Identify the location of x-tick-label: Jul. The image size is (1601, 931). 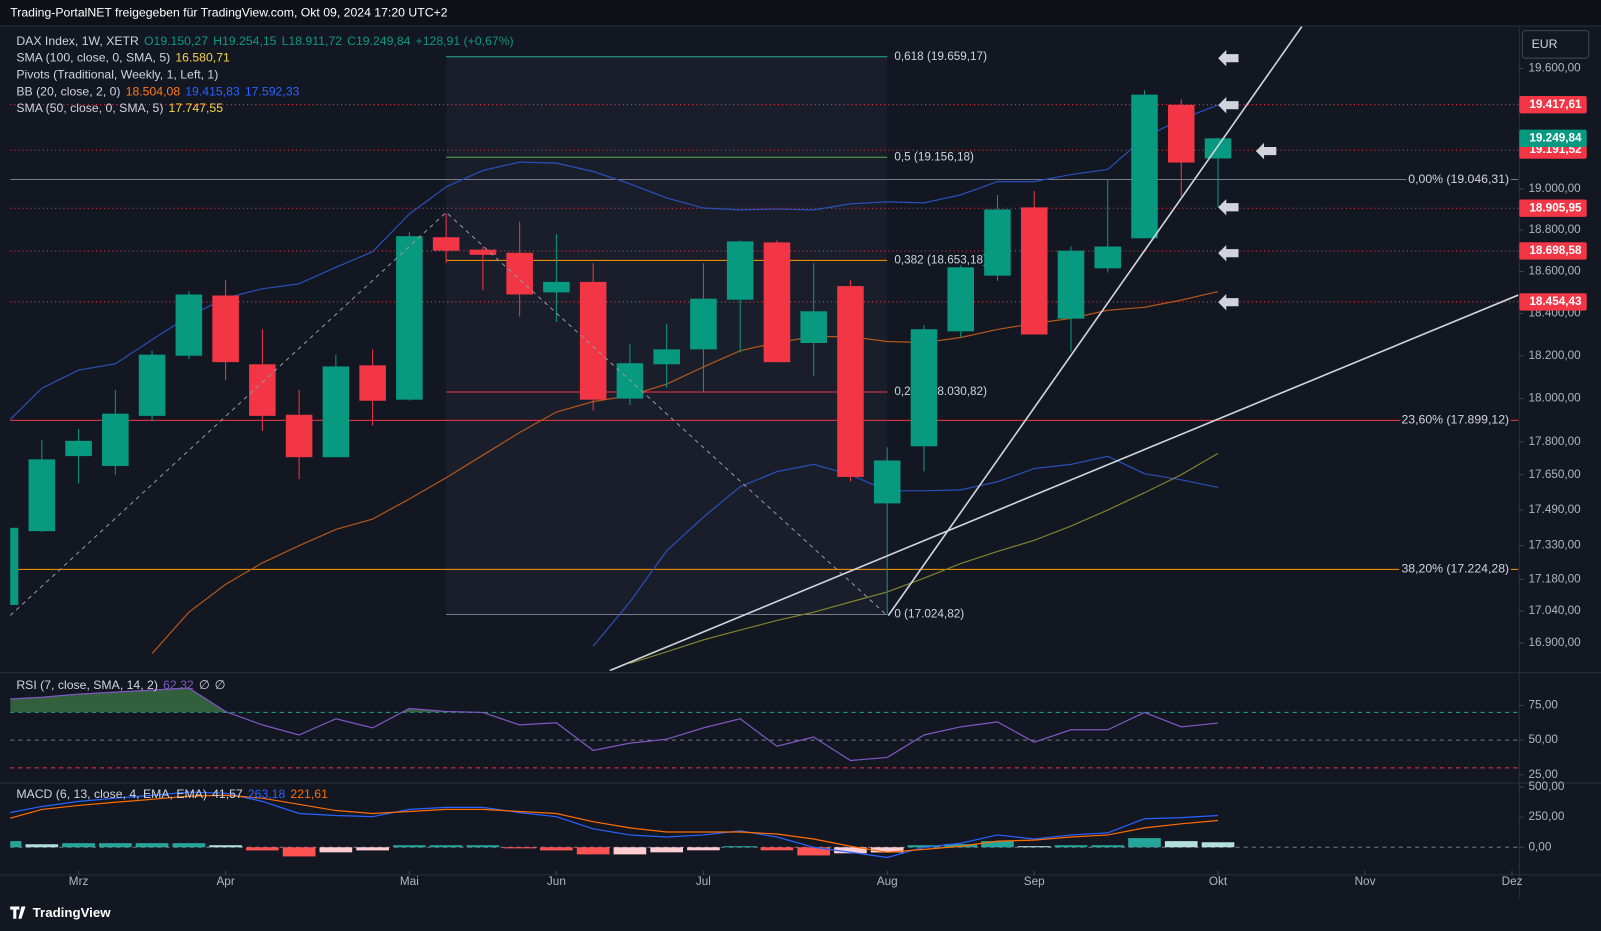
(703, 881).